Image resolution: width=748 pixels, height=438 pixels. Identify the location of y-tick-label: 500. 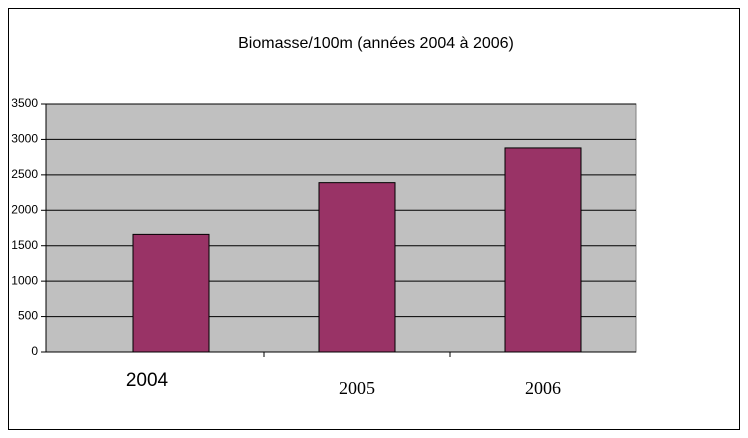
(28, 316).